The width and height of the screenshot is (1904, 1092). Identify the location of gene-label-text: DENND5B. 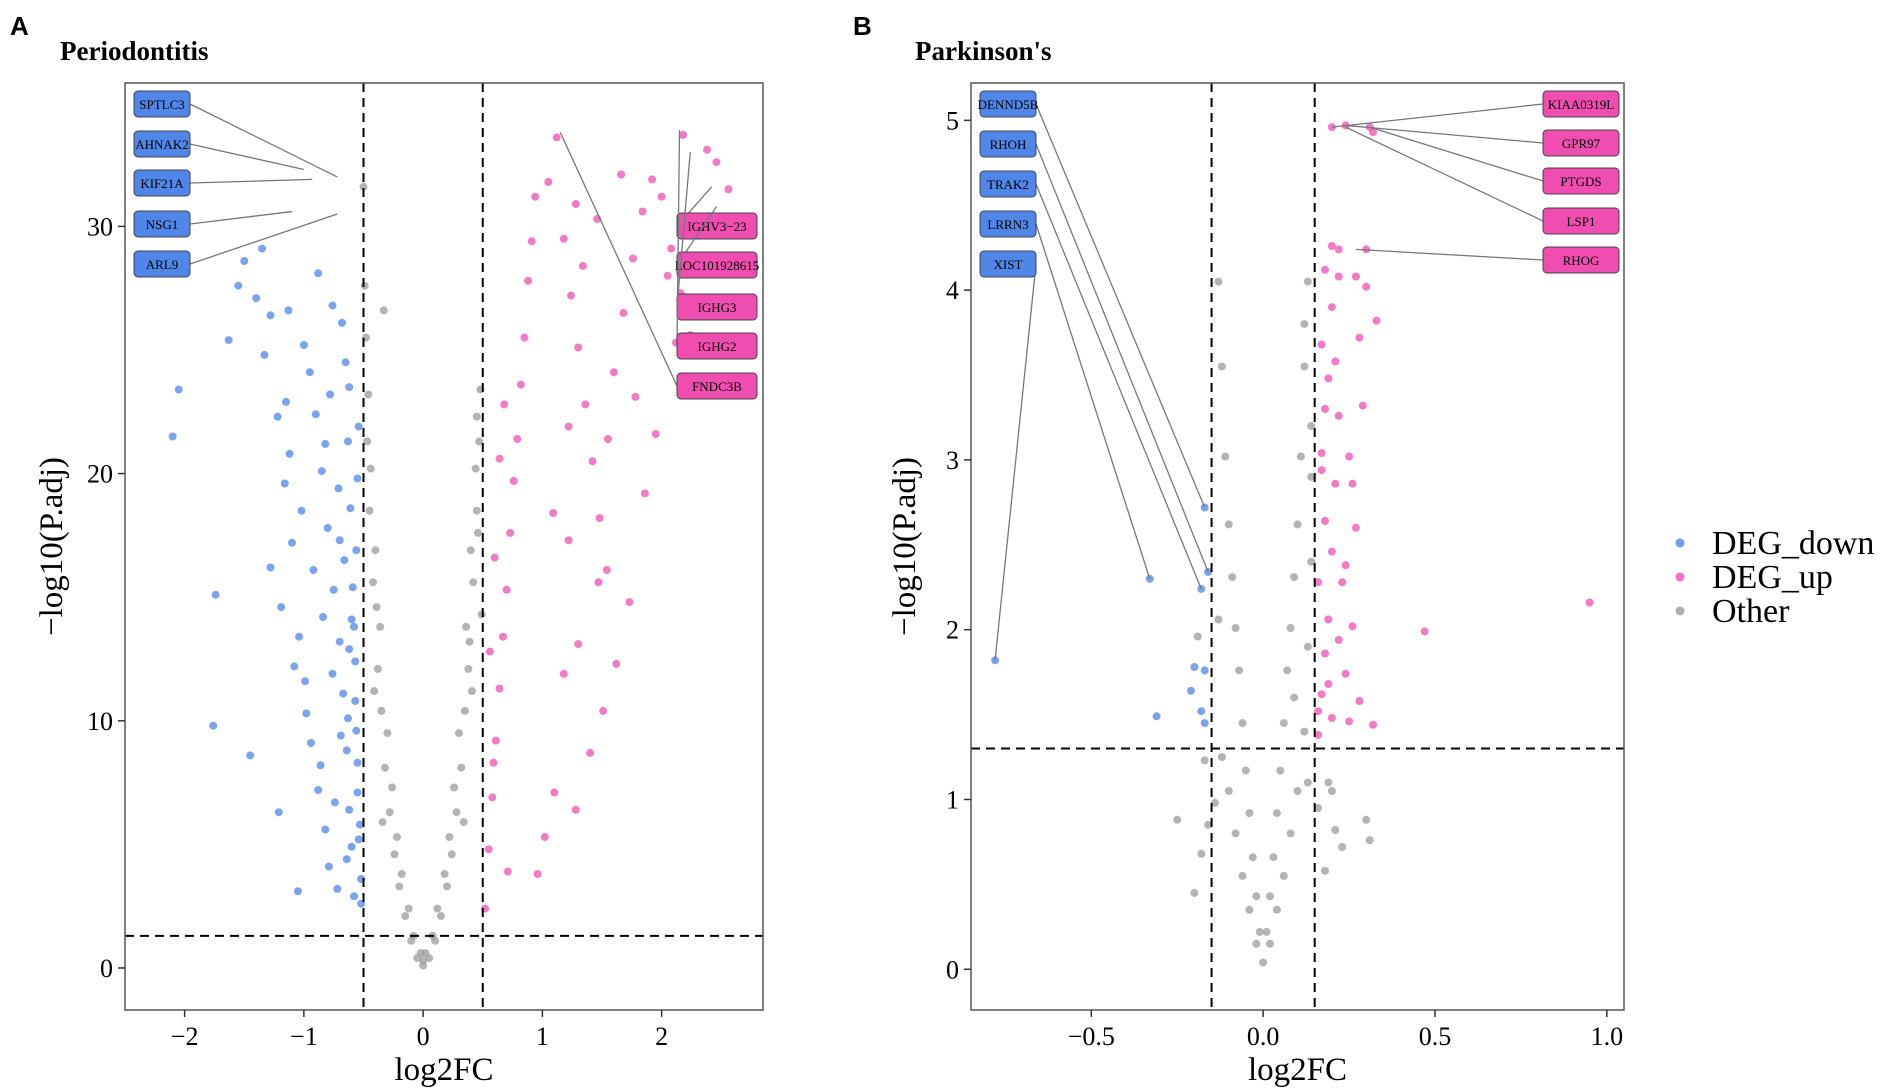
(1008, 104).